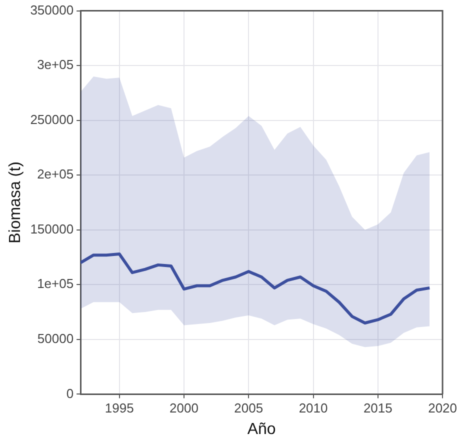  Describe the element at coordinates (52, 119) in the screenshot. I see `y-tick-label: 250000` at that location.